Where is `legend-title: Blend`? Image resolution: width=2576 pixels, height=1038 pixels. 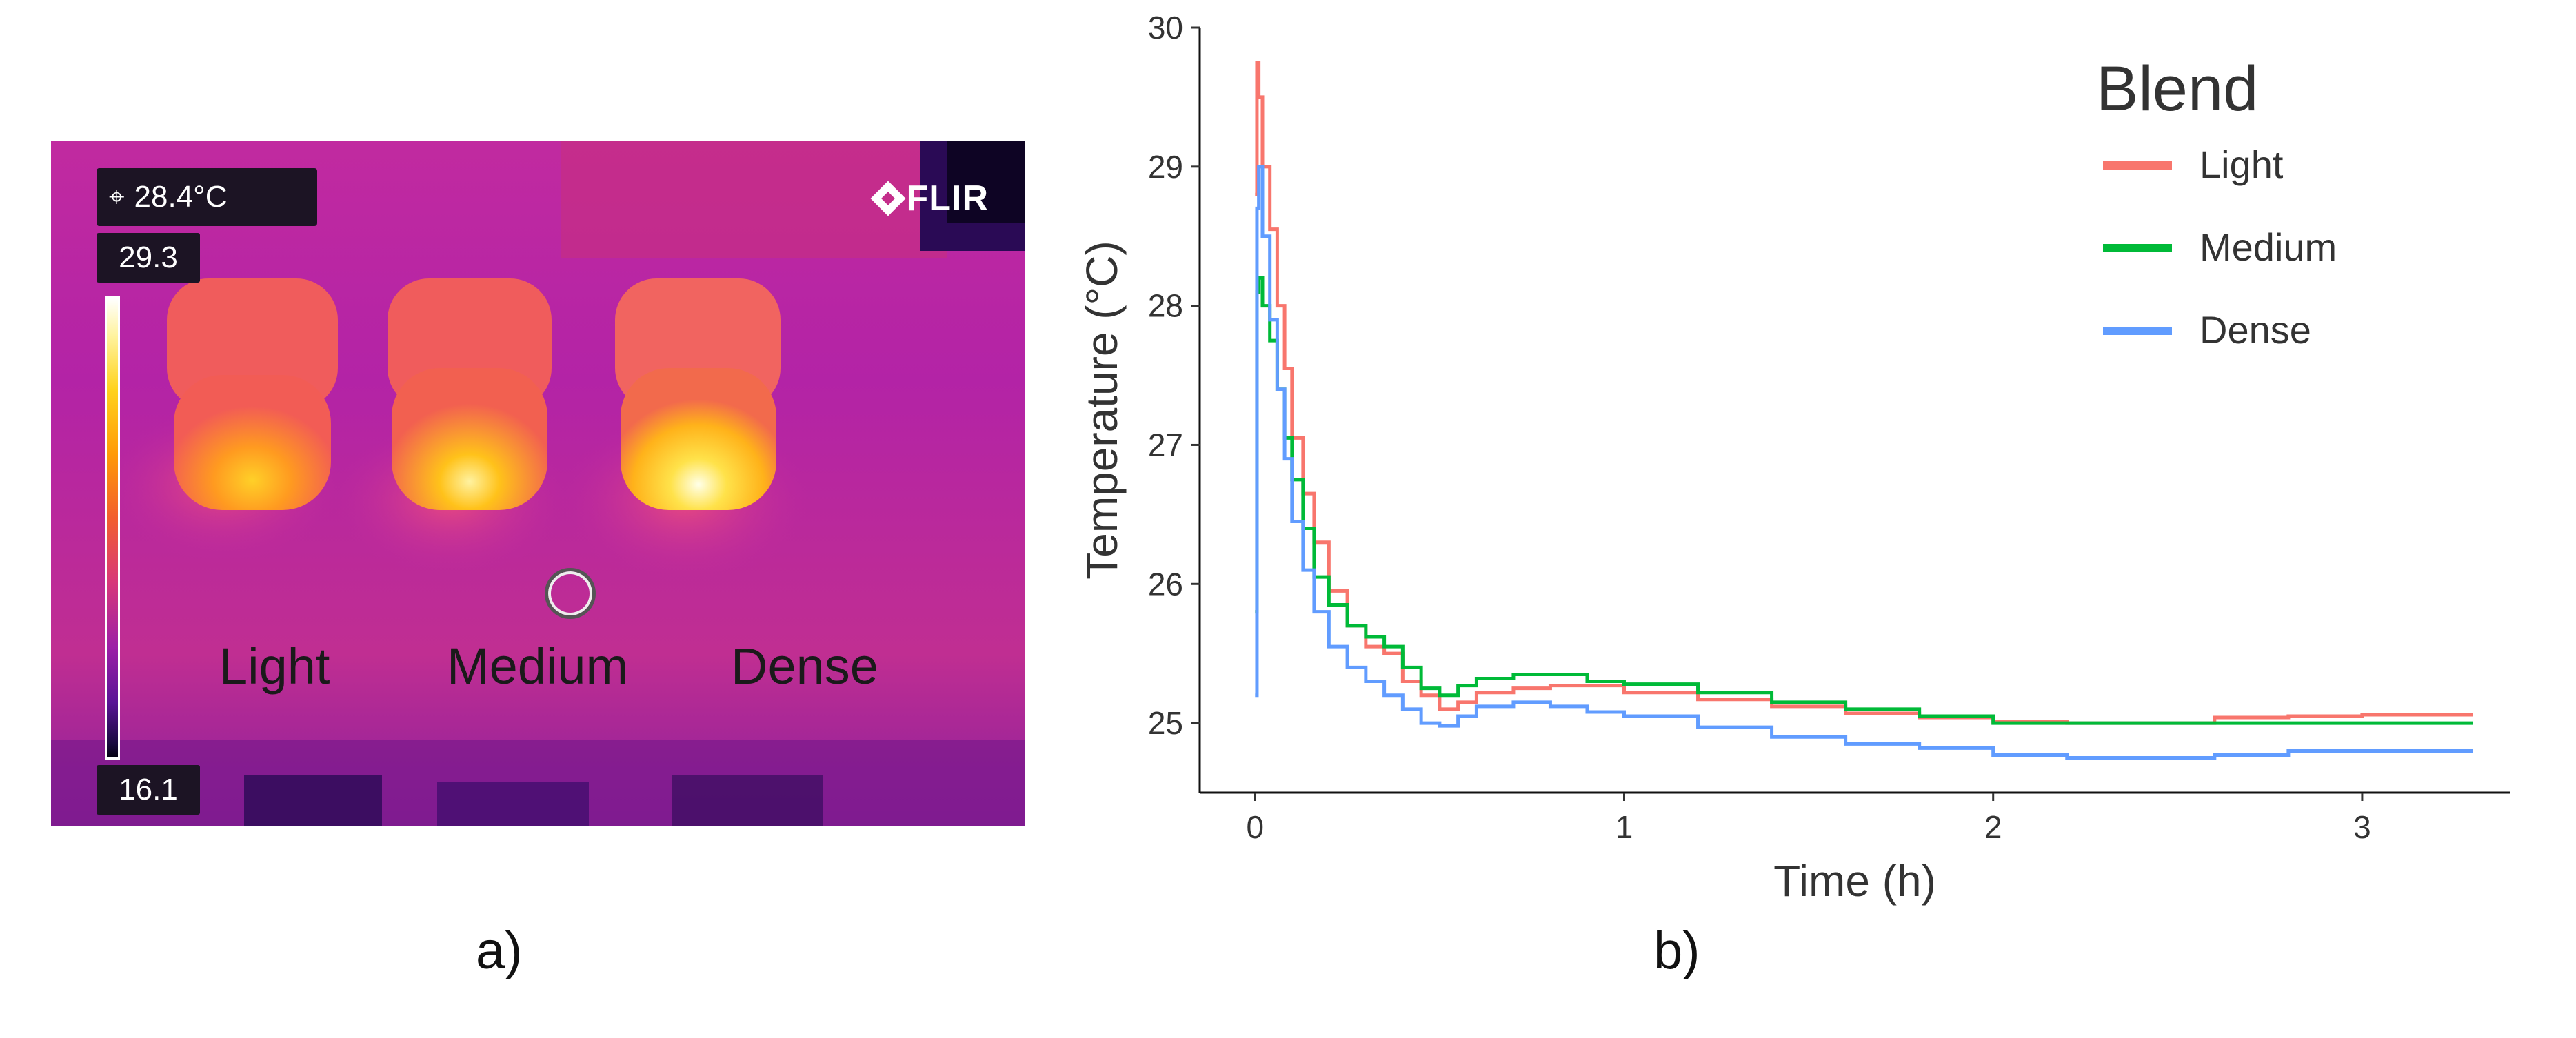 legend-title: Blend is located at coordinates (2177, 89).